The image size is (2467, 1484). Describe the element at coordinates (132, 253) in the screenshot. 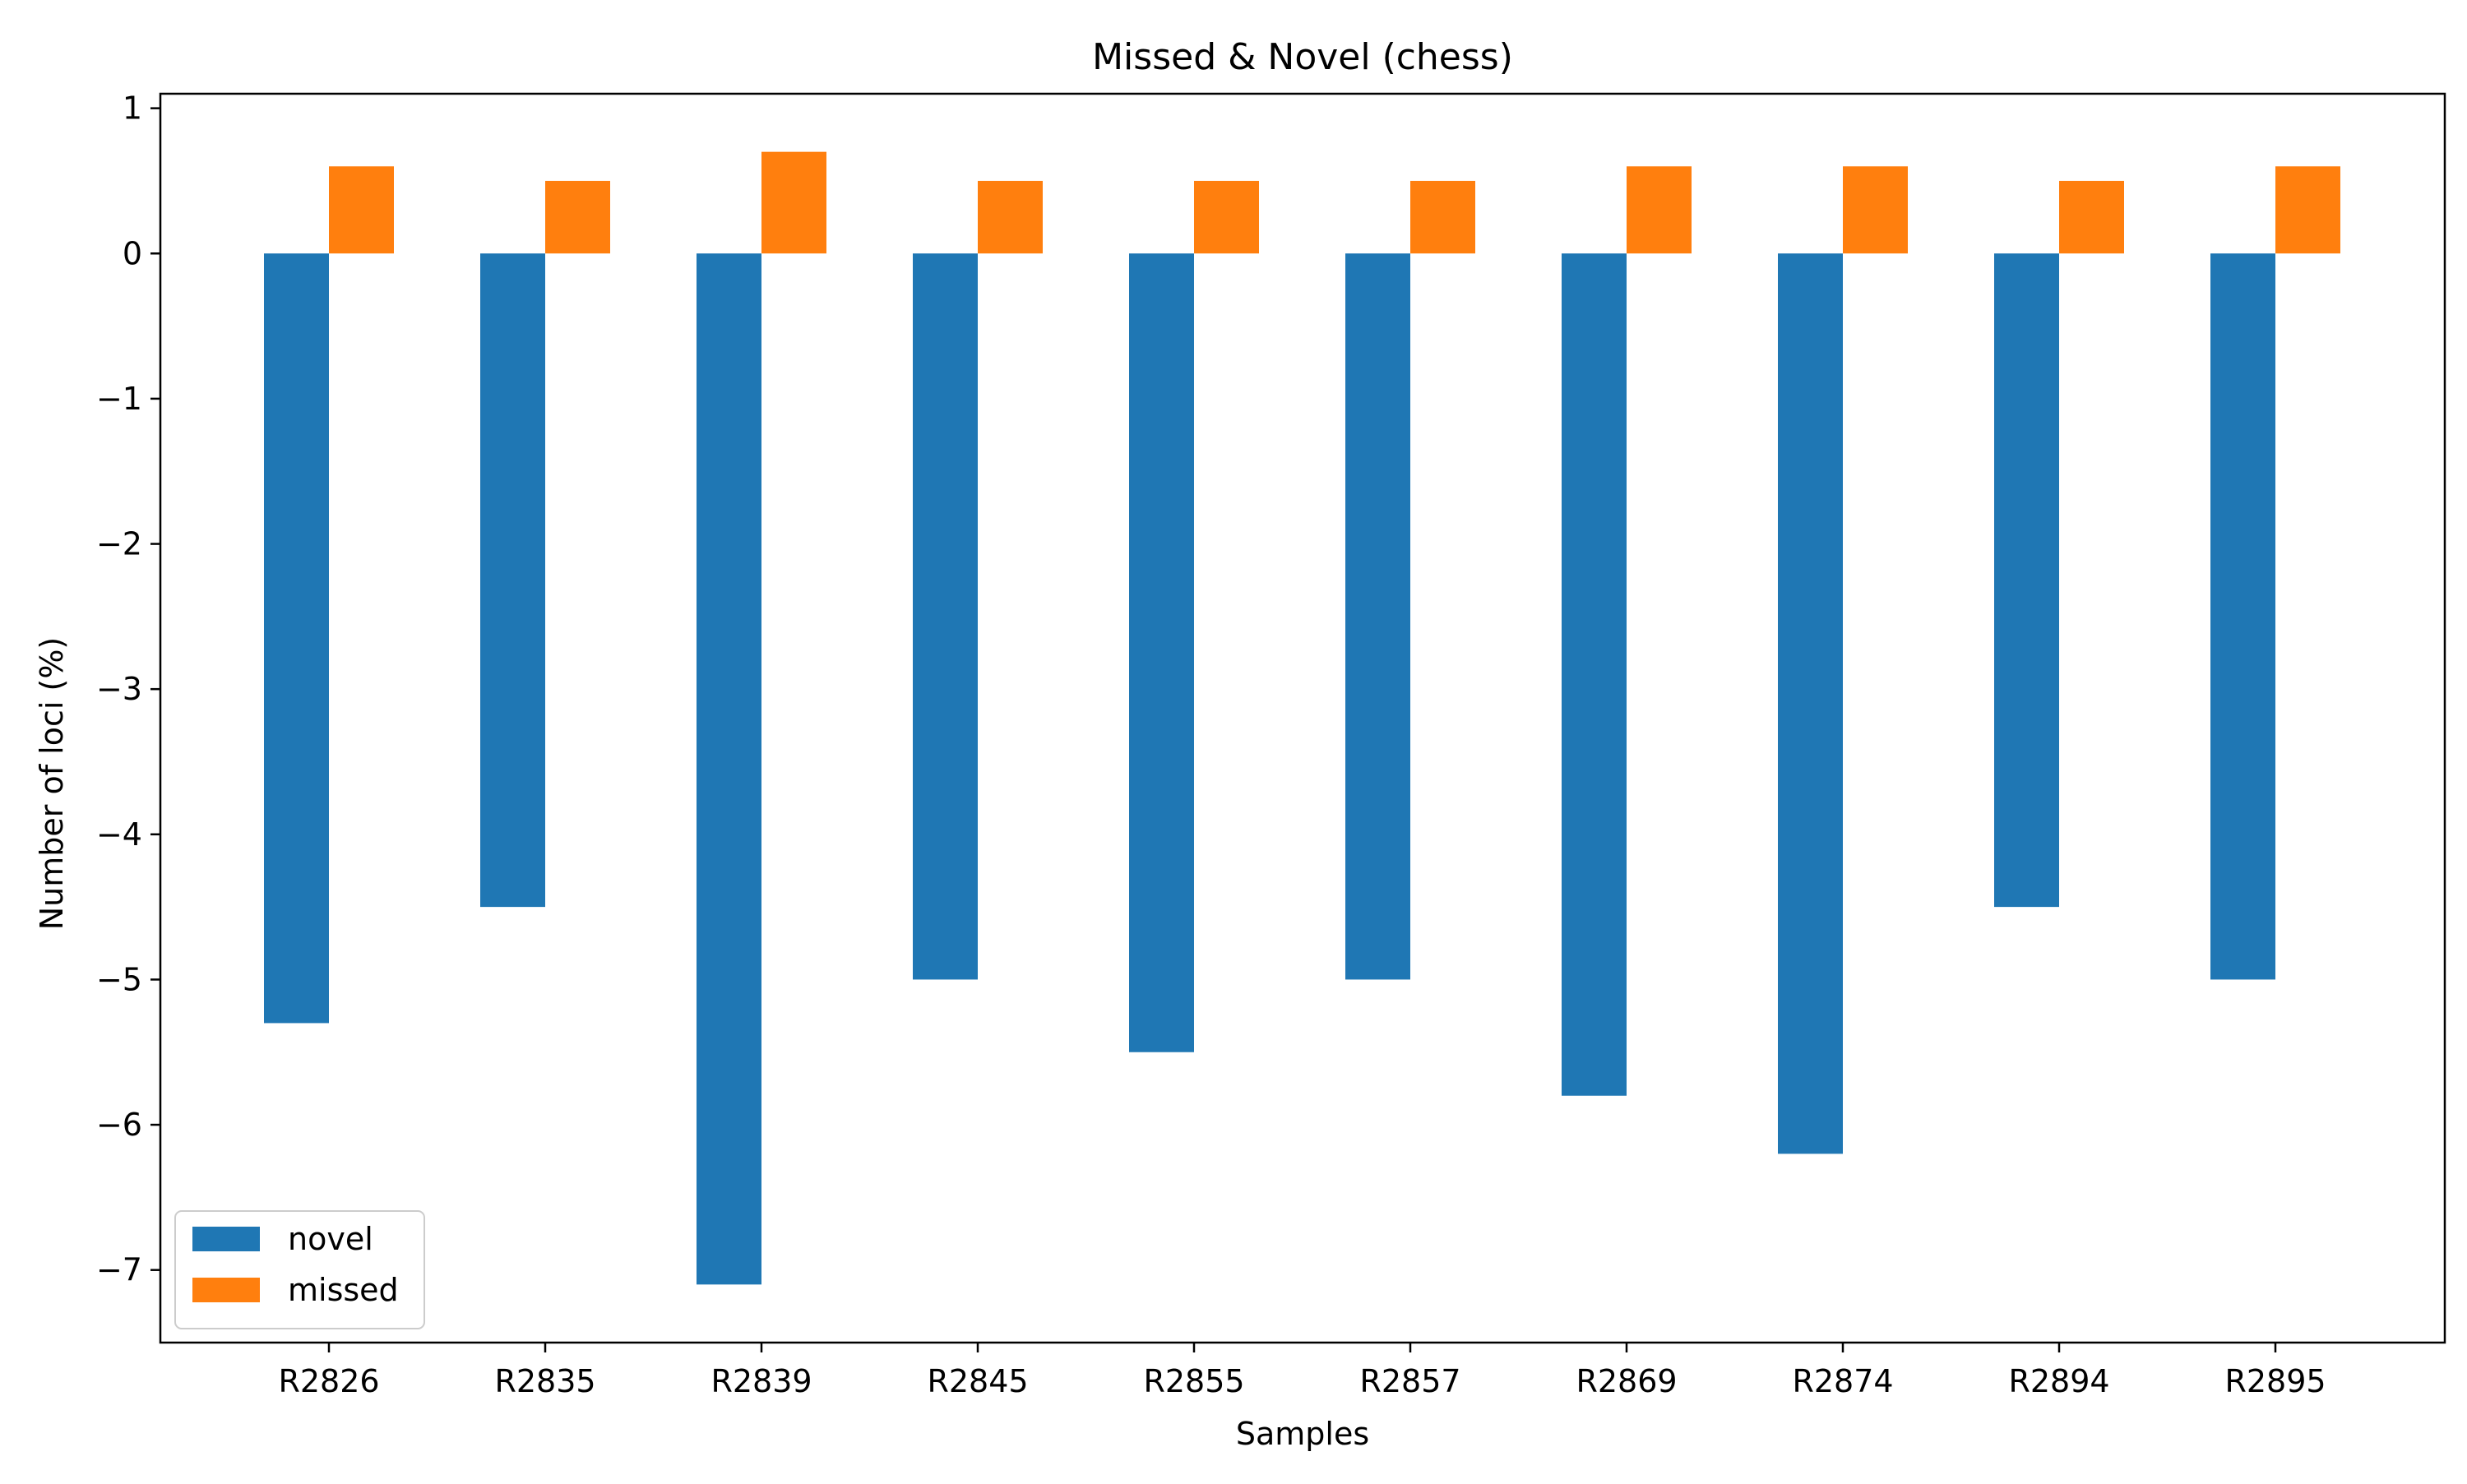

I see `y-tick-label: 0` at that location.